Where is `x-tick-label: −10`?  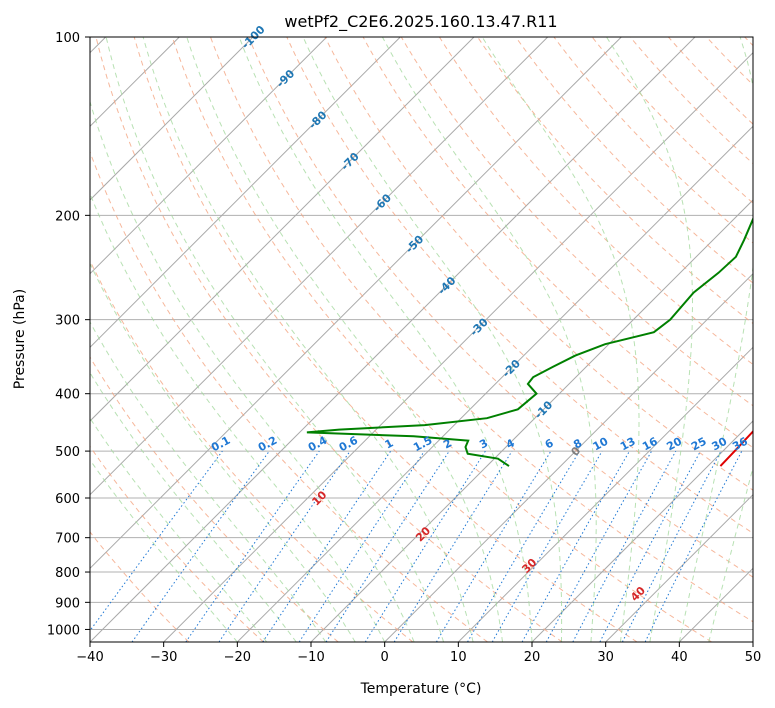 x-tick-label: −10 is located at coordinates (310, 657).